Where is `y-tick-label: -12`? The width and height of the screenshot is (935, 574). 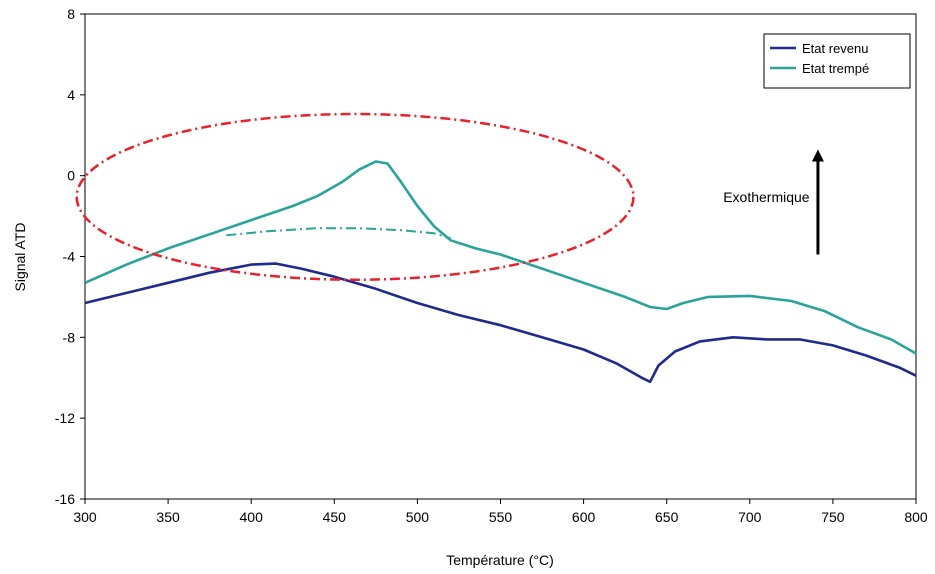
y-tick-label: -12 is located at coordinates (65, 418).